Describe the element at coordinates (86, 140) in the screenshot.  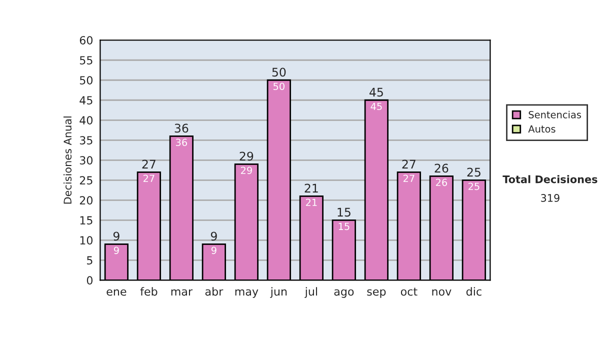
I see `y-tick-label: 35` at that location.